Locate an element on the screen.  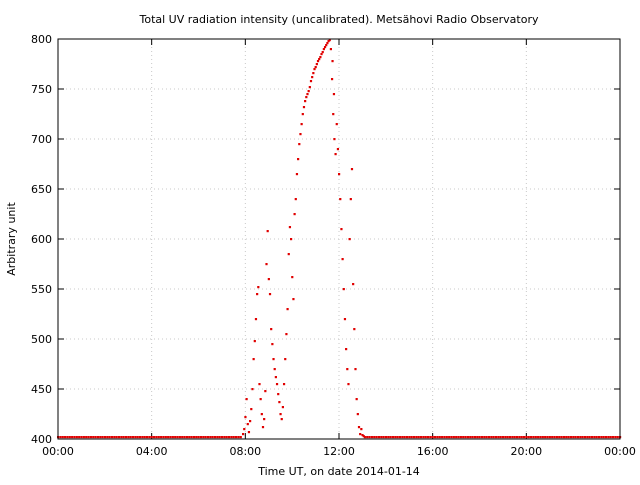
x-tick-label: 20:00 is located at coordinates (526, 451).